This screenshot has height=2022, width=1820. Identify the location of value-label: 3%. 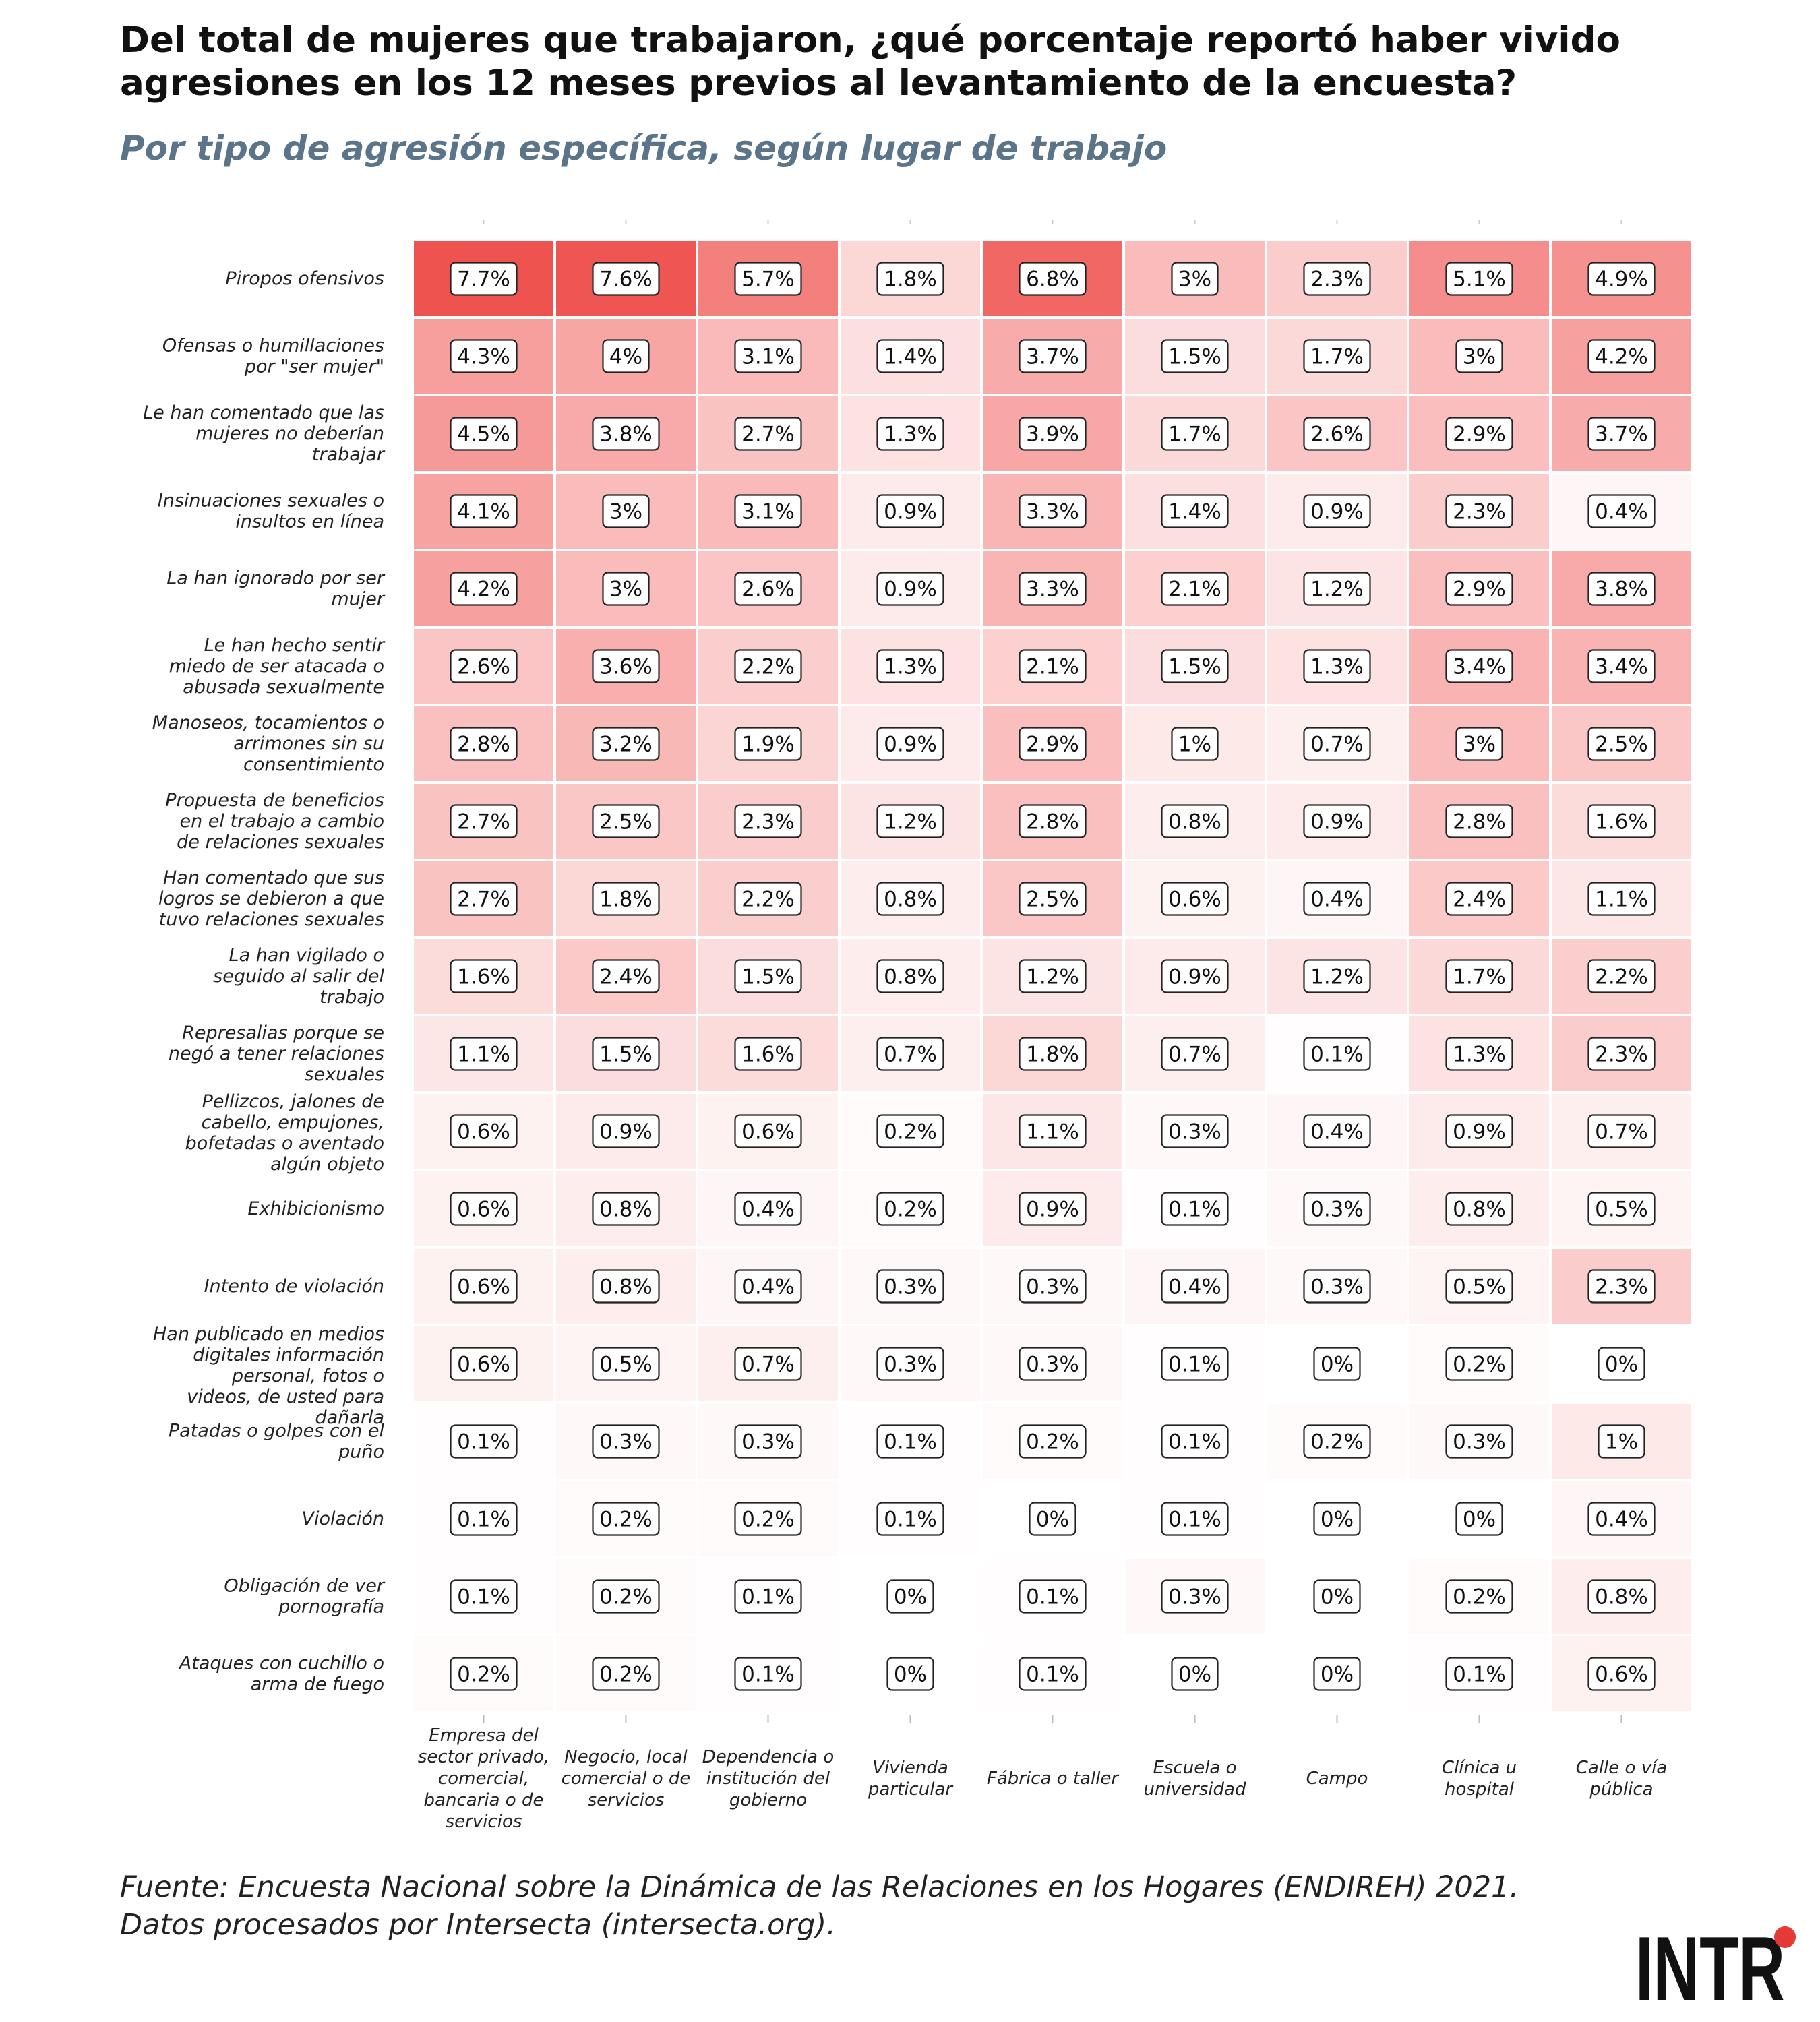
(625, 512).